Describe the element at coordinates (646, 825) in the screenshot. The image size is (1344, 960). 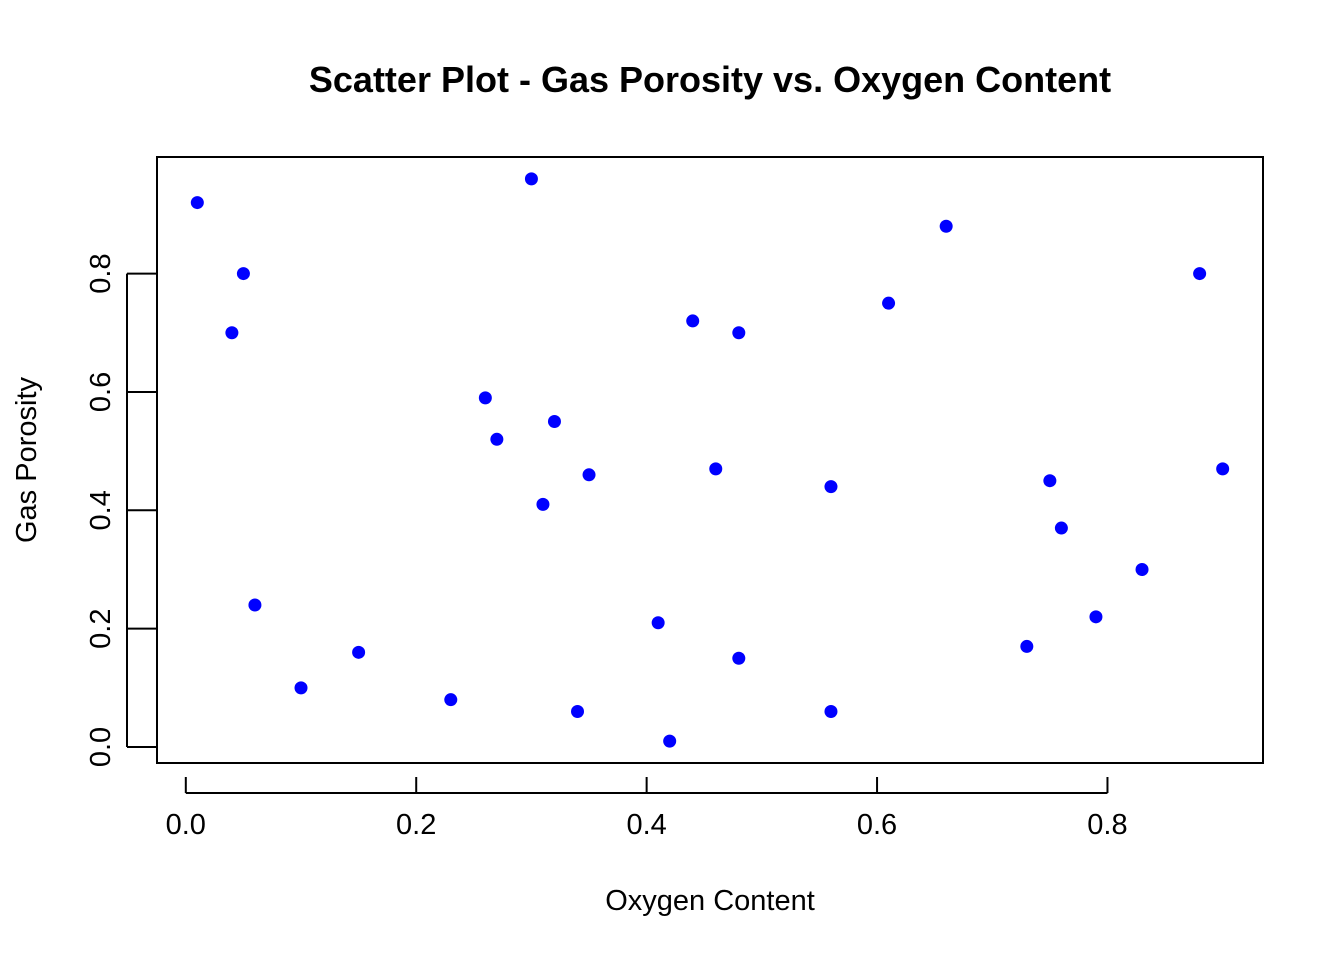
I see `x-tick-label: 0.4` at that location.